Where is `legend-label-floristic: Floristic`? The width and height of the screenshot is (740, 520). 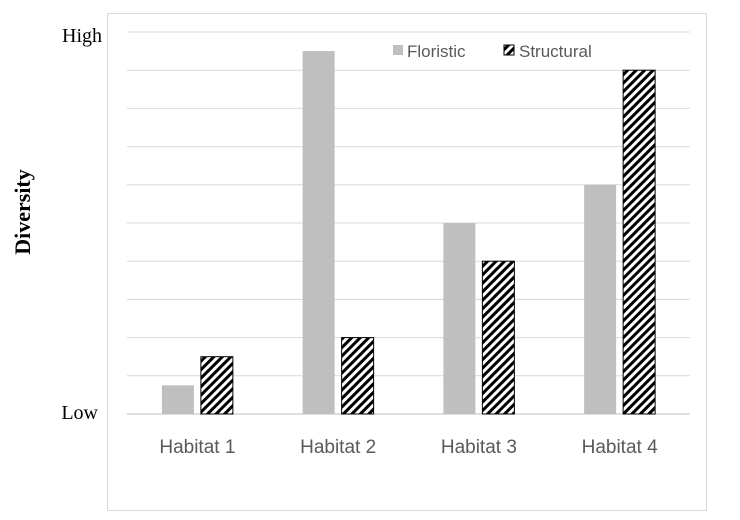
legend-label-floristic: Floristic is located at coordinates (436, 51).